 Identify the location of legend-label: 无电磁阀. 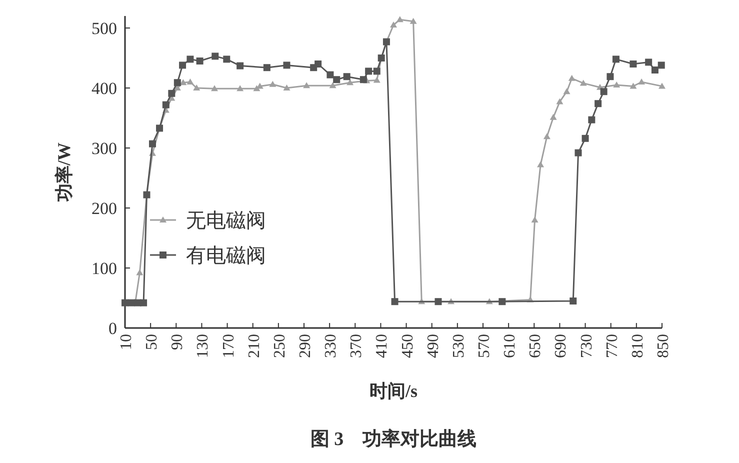
(226, 221).